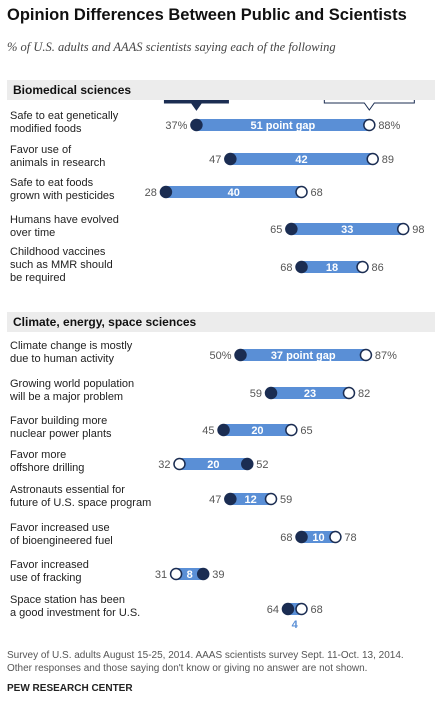 Image resolution: width=442 pixels, height=714 pixels. I want to click on gap-label: 42, so click(301, 160).